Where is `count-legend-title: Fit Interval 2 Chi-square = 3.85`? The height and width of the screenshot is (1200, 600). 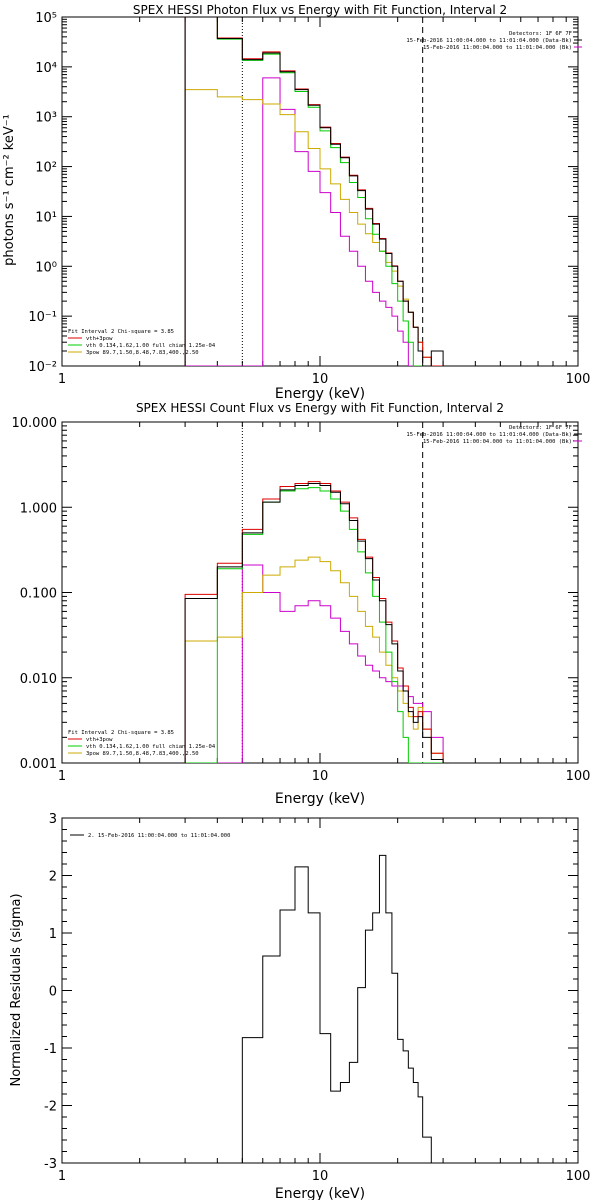 count-legend-title: Fit Interval 2 Chi-square = 3.85 is located at coordinates (121, 733).